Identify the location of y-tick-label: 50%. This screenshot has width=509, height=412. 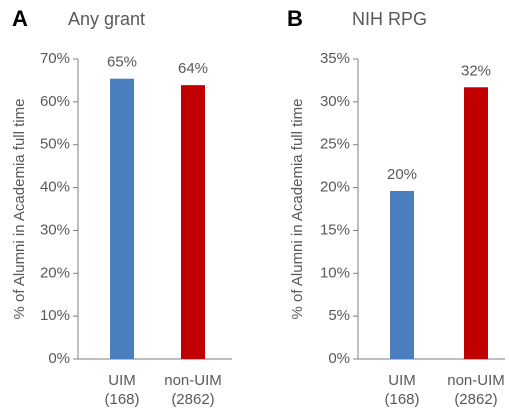
(55, 144).